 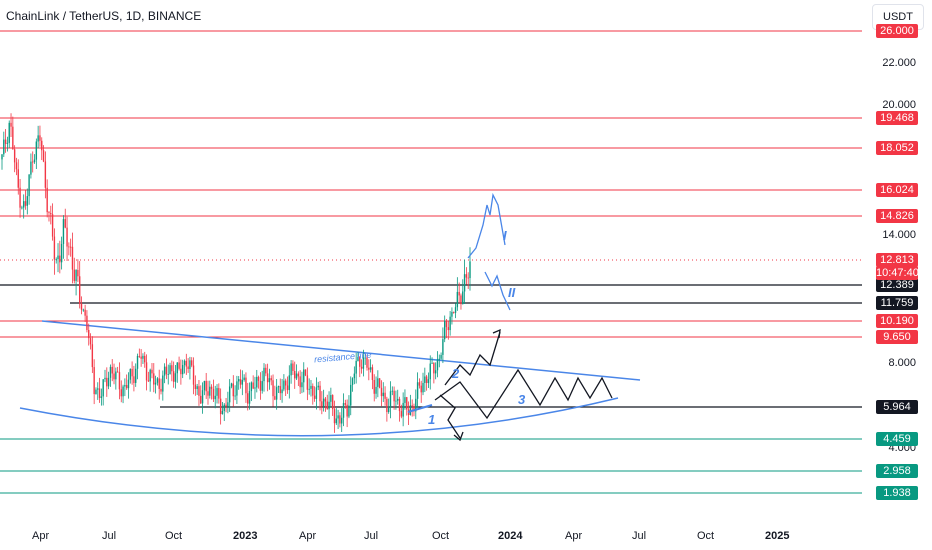 What do you see at coordinates (341, 350) in the screenshot?
I see `resistance-line` at bounding box center [341, 350].